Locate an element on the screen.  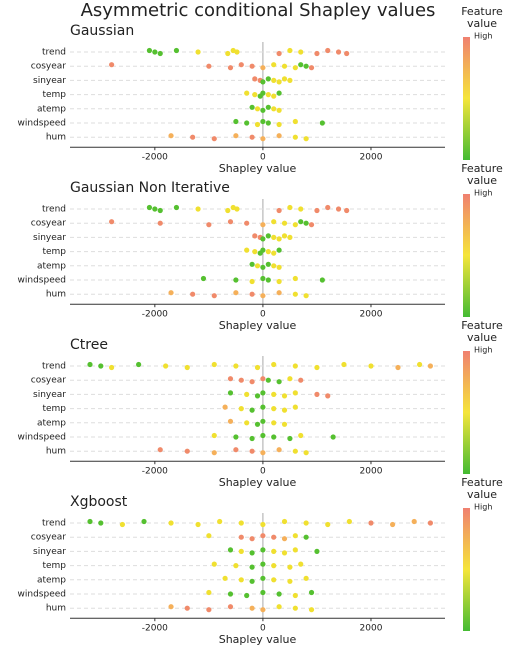
legend-title: value is located at coordinates (482, 337).